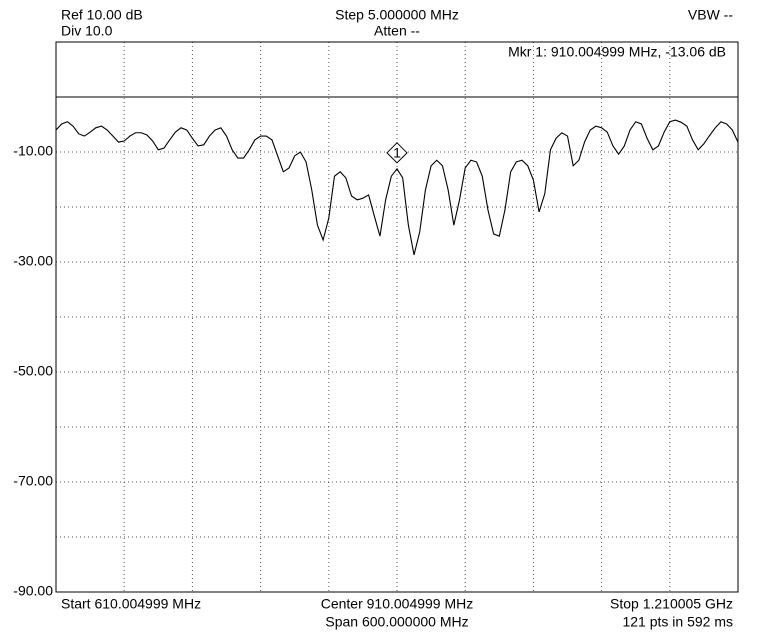 This screenshot has width=758, height=634. I want to click on start-frequency: Start 610.004999 MHz, so click(131, 604).